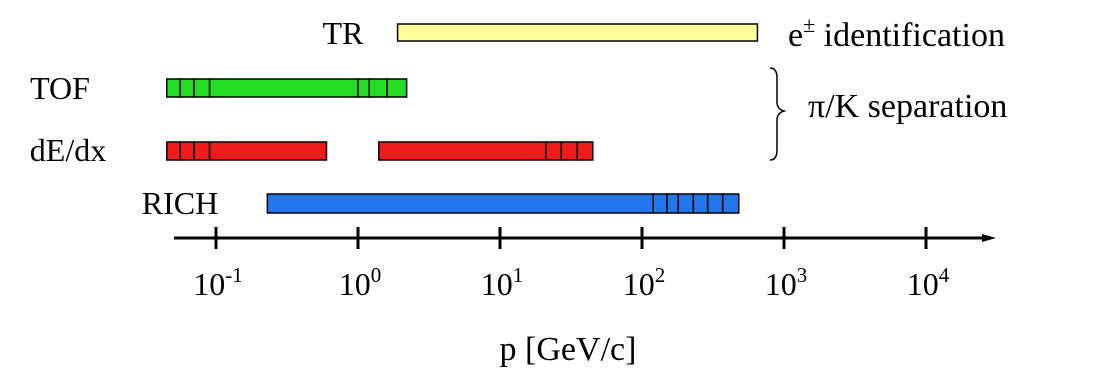  What do you see at coordinates (568, 349) in the screenshot?
I see `x-axis-label: p [GeV/c]` at bounding box center [568, 349].